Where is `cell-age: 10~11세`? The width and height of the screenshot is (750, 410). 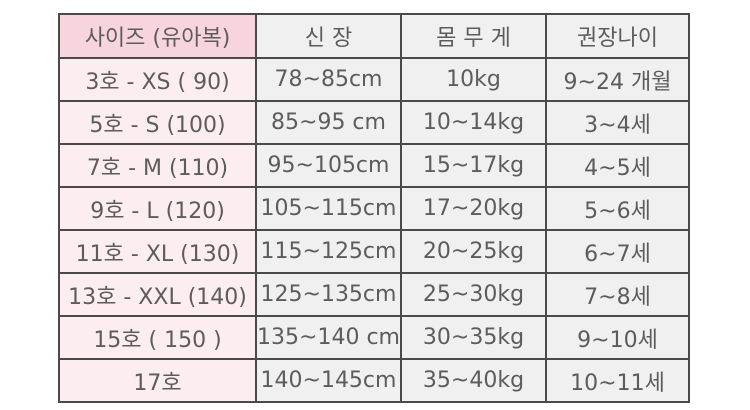
cell-age: 10~11세 is located at coordinates (617, 380).